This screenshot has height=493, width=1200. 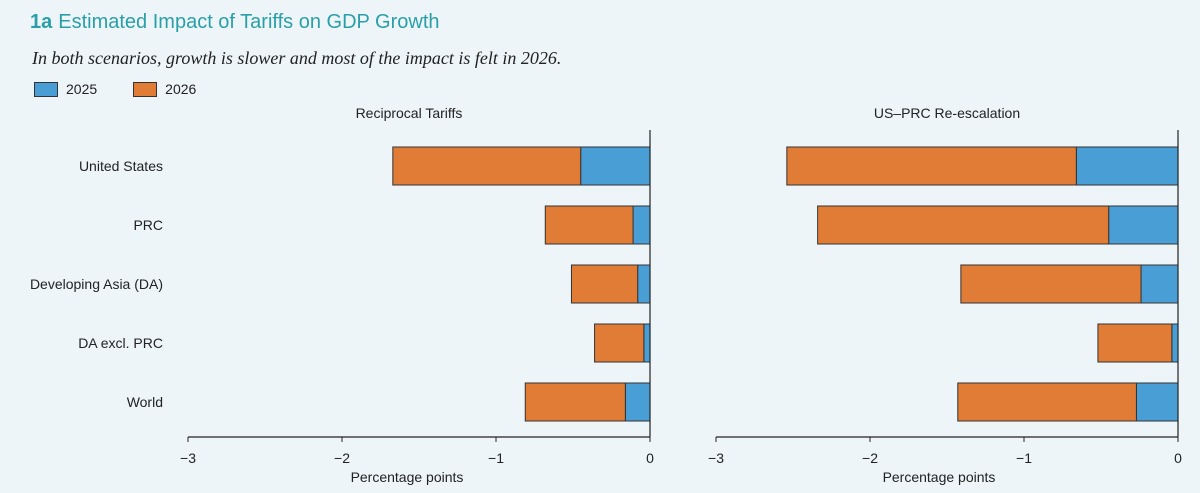 I want to click on reciprocal-x-axis-title: Percentage points, so click(x=407, y=477).